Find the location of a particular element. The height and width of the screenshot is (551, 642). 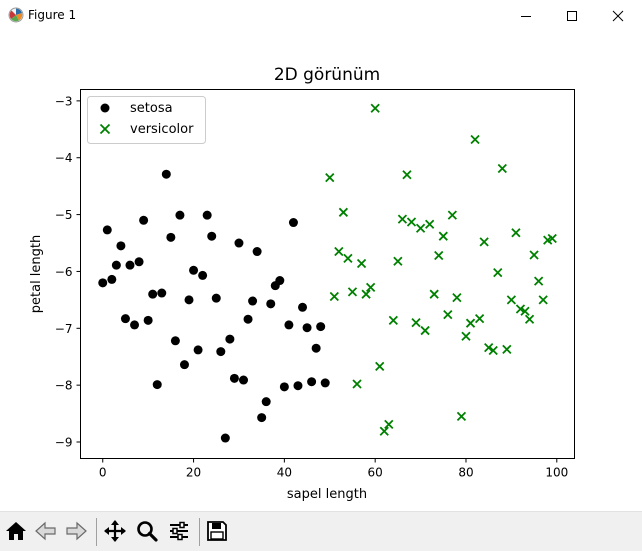

configure-subplots-button is located at coordinates (179, 531).